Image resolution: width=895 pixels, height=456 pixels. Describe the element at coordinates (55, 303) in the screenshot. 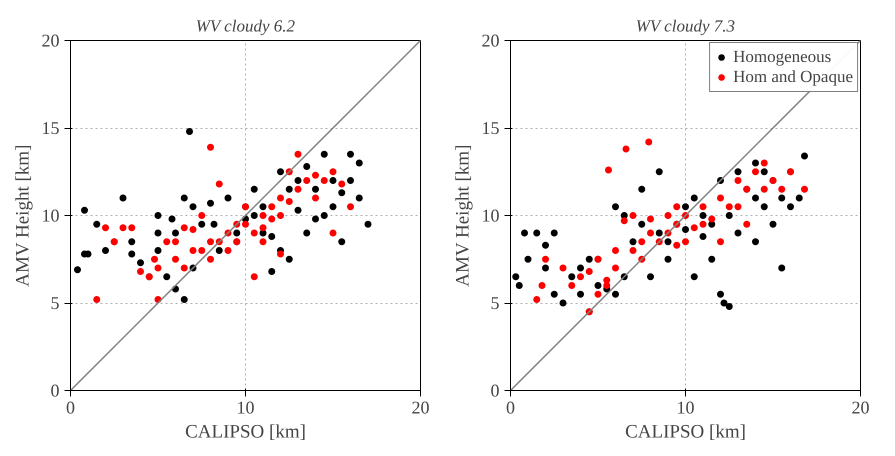

I see `y-tick-label: 5` at that location.